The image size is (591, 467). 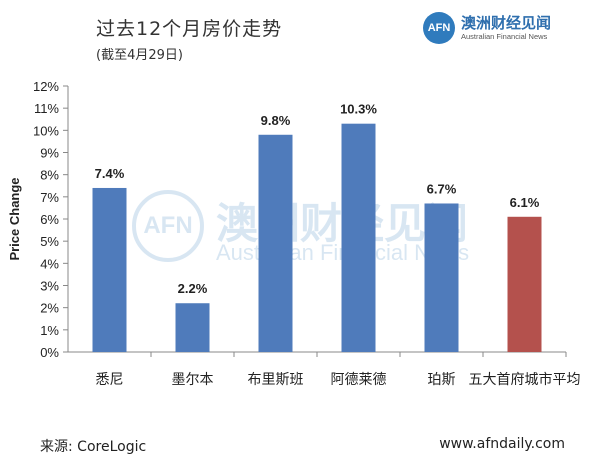 What do you see at coordinates (359, 380) in the screenshot?
I see `category-label: 阿德莱德` at bounding box center [359, 380].